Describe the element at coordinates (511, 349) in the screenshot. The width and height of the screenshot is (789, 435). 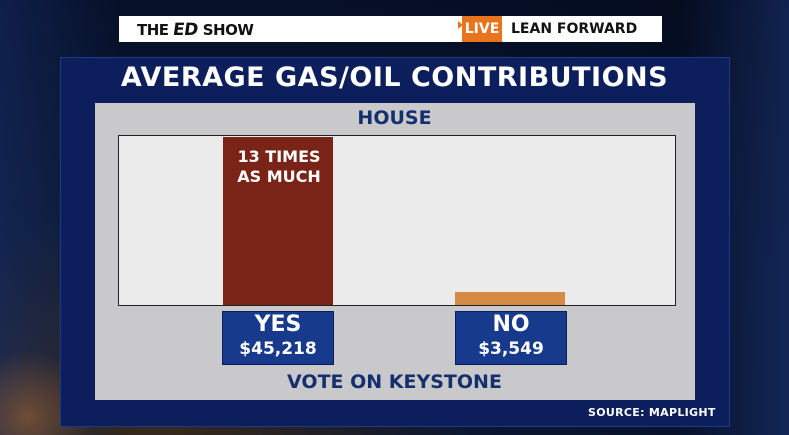
I see `data-label-no: $3,549` at that location.